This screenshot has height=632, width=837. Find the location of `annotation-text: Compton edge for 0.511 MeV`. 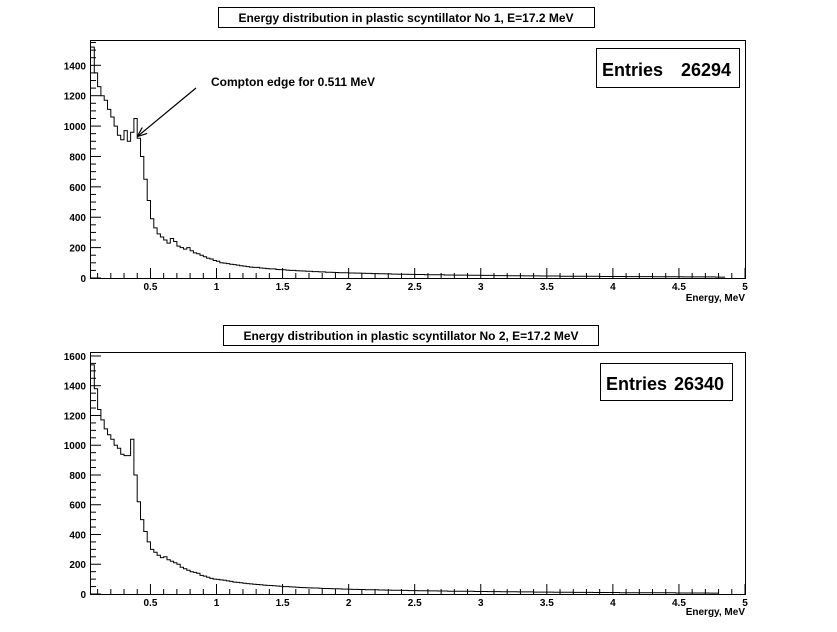

annotation-text: Compton edge for 0.511 MeV is located at coordinates (293, 82).